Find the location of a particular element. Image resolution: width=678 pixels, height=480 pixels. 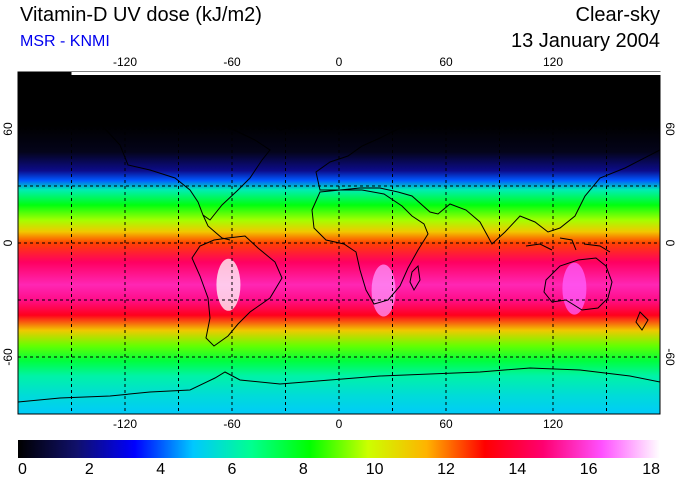

coastline-australia is located at coordinates (578, 284).